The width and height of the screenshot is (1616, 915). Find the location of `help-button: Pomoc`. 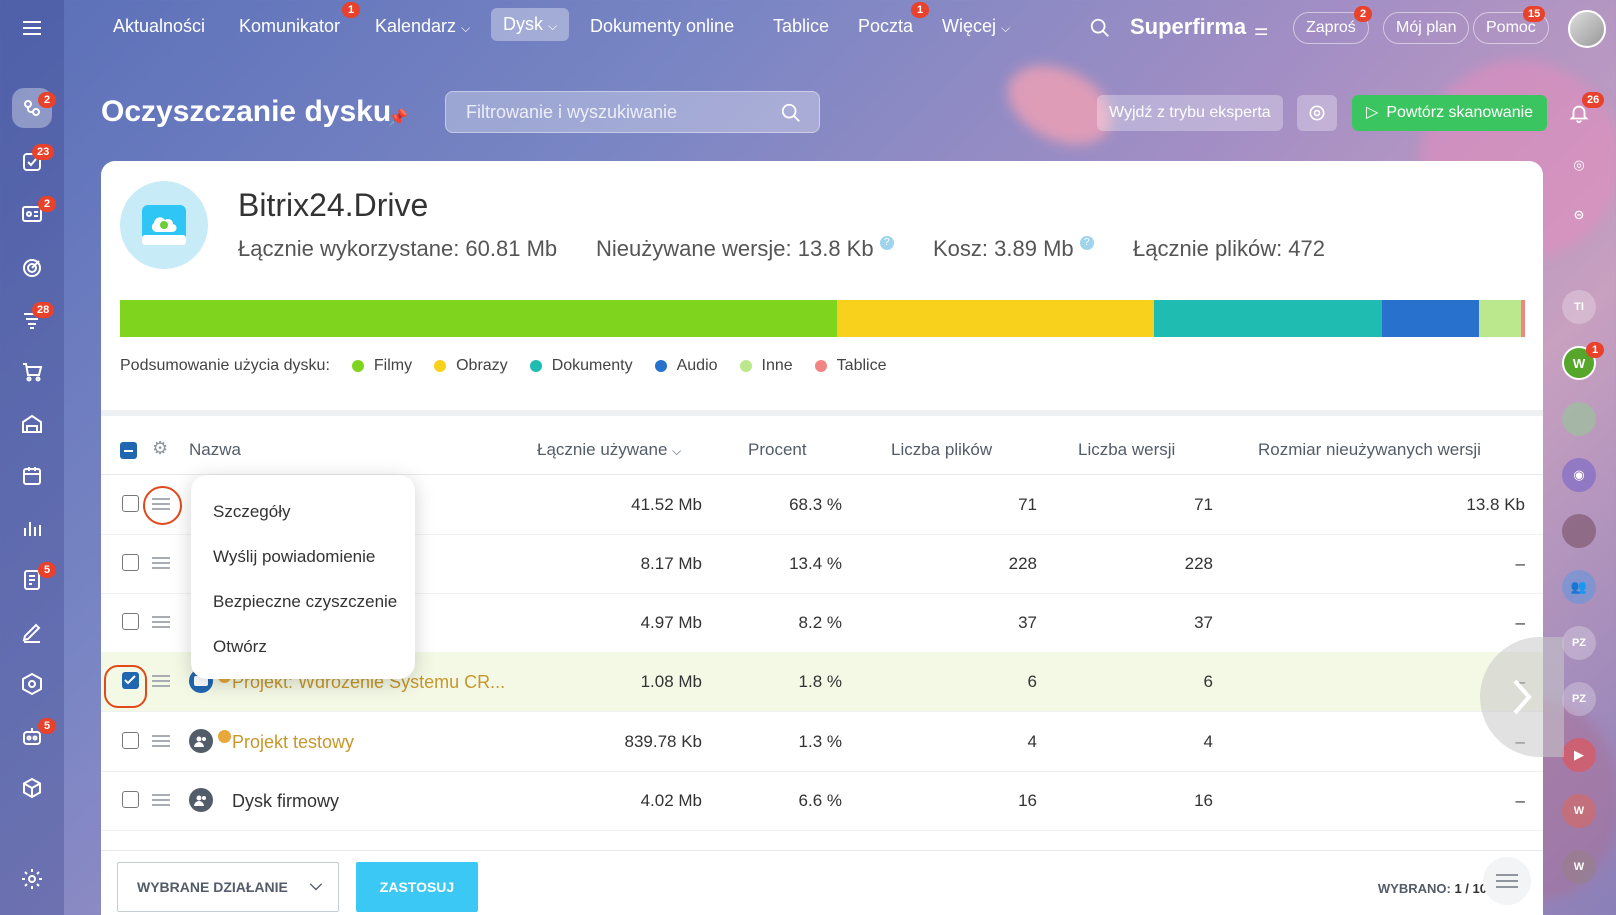

help-button: Pomoc is located at coordinates (1511, 28).